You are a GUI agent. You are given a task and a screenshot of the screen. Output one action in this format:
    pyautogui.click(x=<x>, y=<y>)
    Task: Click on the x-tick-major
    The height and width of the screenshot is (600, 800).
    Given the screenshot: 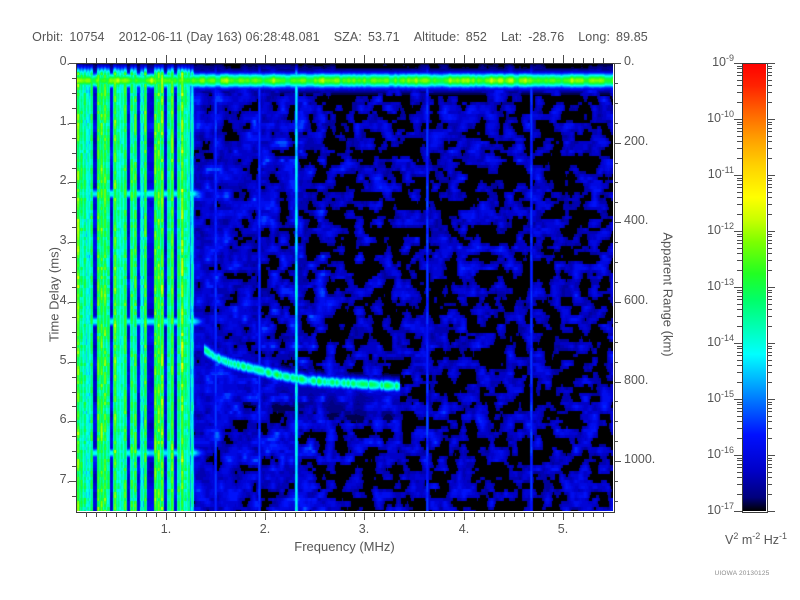 What is the action you would take?
    pyautogui.click(x=464, y=516)
    